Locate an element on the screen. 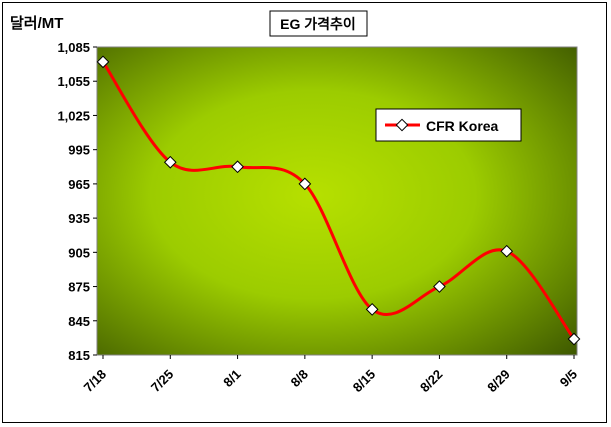 Image resolution: width=611 pixels, height=427 pixels. x-tick-label: 8/22 is located at coordinates (431, 381).